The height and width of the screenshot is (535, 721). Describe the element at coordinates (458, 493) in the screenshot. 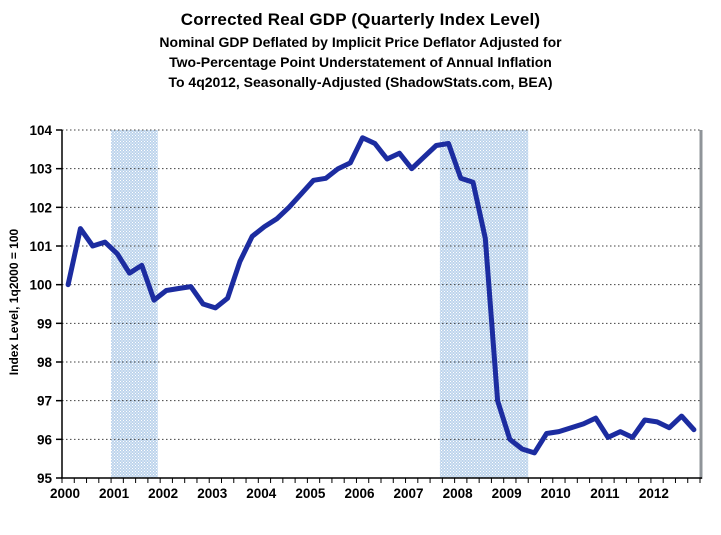

I see `x-tick-label: 2008` at that location.